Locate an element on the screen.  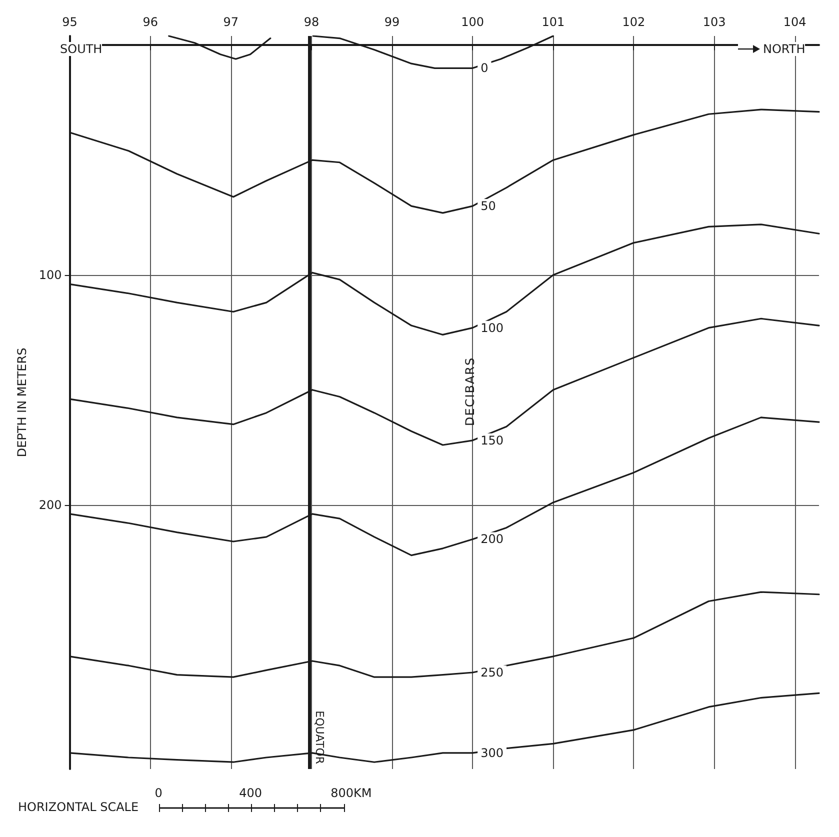
x-tick-label: 98 is located at coordinates (312, 22).